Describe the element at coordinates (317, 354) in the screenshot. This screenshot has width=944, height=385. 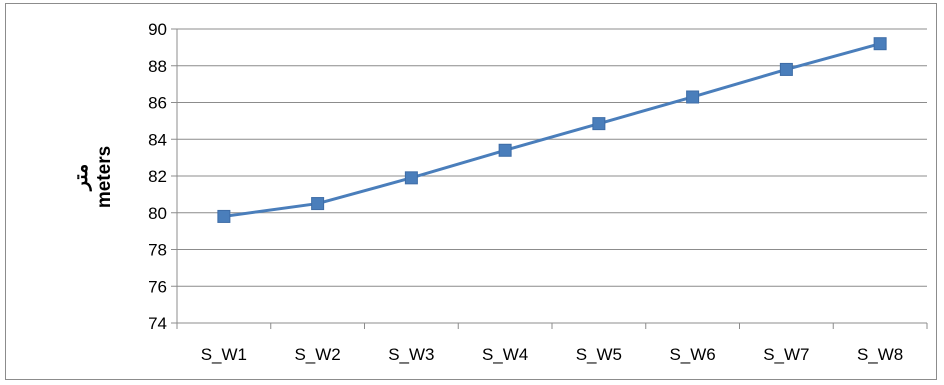
I see `x-tick-label: S_W2` at that location.